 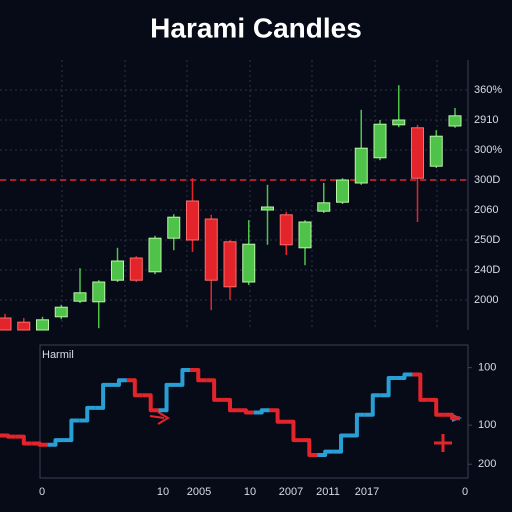 What do you see at coordinates (487, 464) in the screenshot?
I see `y-tick-label: 200` at bounding box center [487, 464].